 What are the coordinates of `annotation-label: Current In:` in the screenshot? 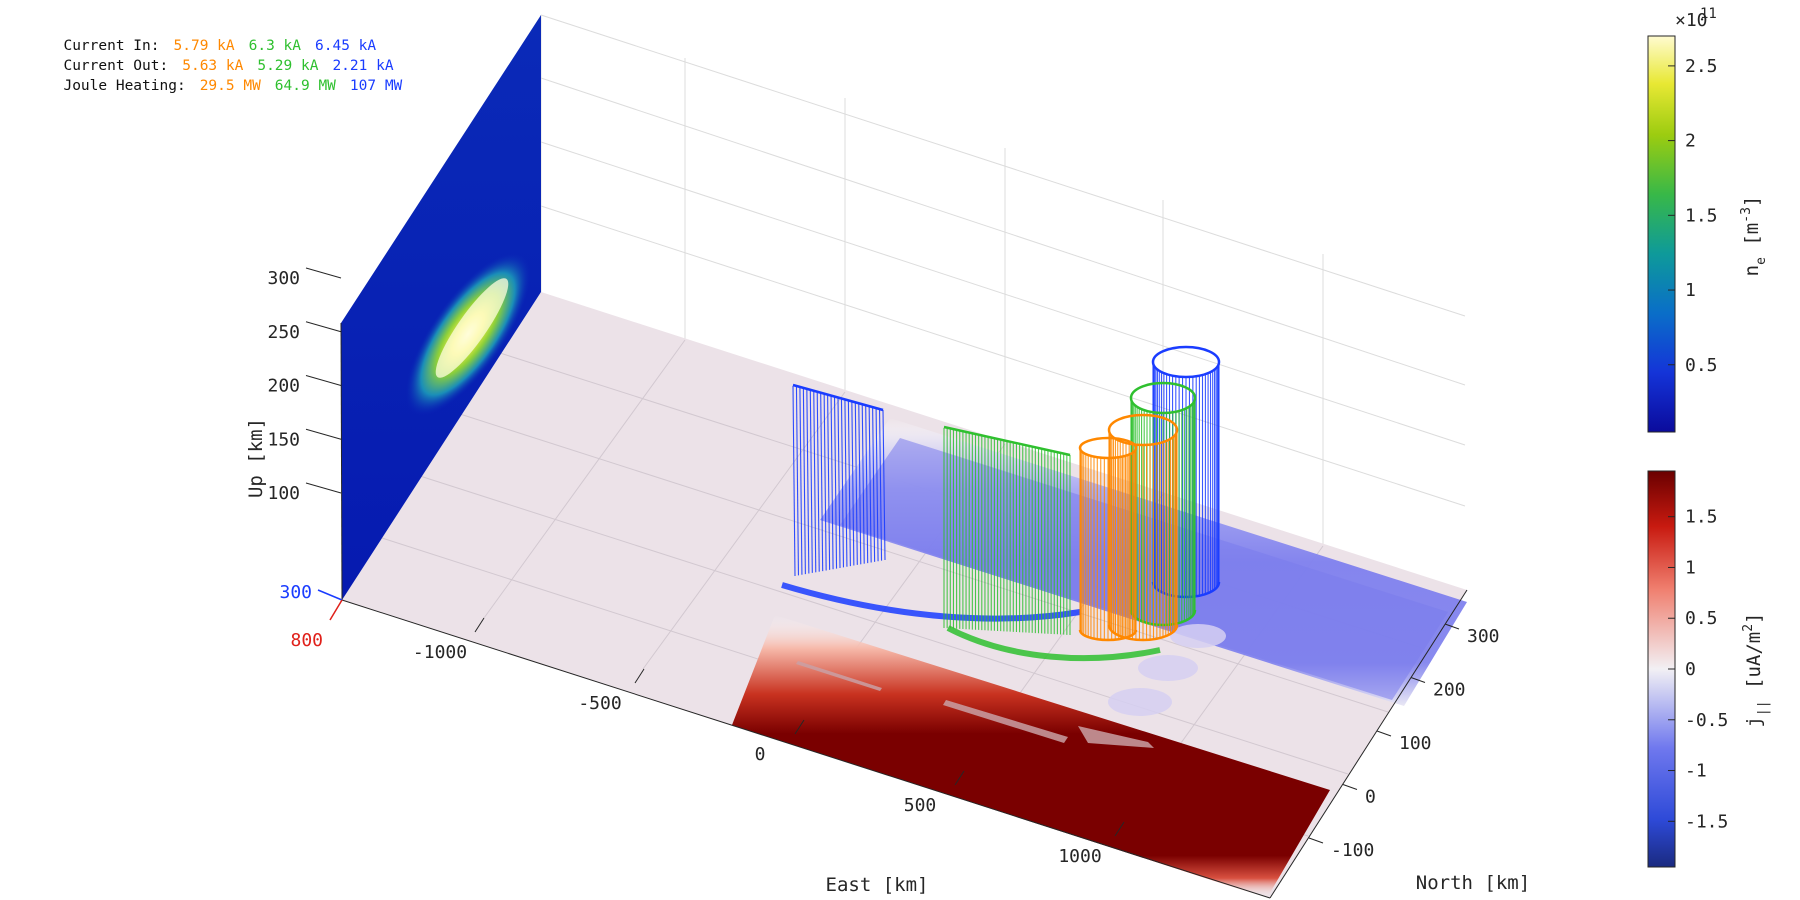 It's located at (111, 46).